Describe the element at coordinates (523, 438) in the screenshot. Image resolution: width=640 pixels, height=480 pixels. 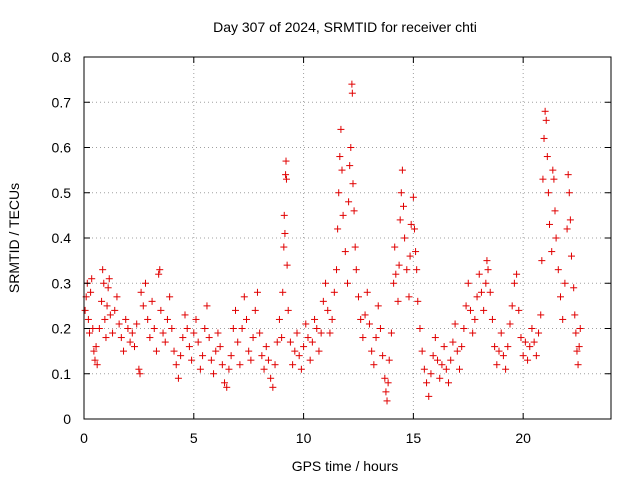
I see `x-tick-label: 20` at that location.